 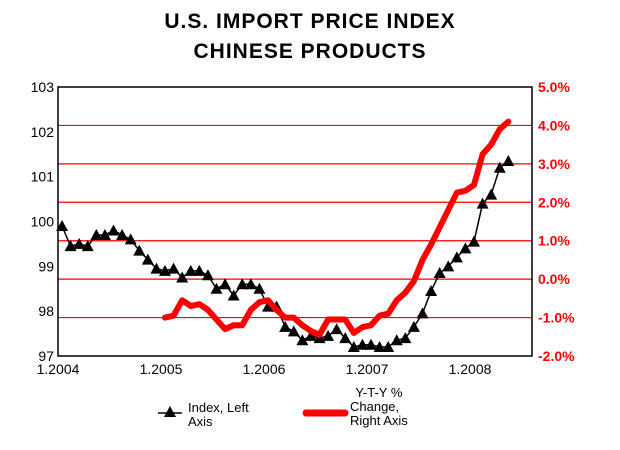 I want to click on left-tick-label: 103, so click(x=43, y=87).